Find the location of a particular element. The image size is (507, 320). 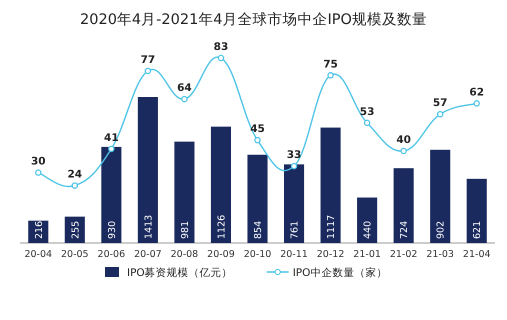

x-tick-label: 20-11 is located at coordinates (294, 254).